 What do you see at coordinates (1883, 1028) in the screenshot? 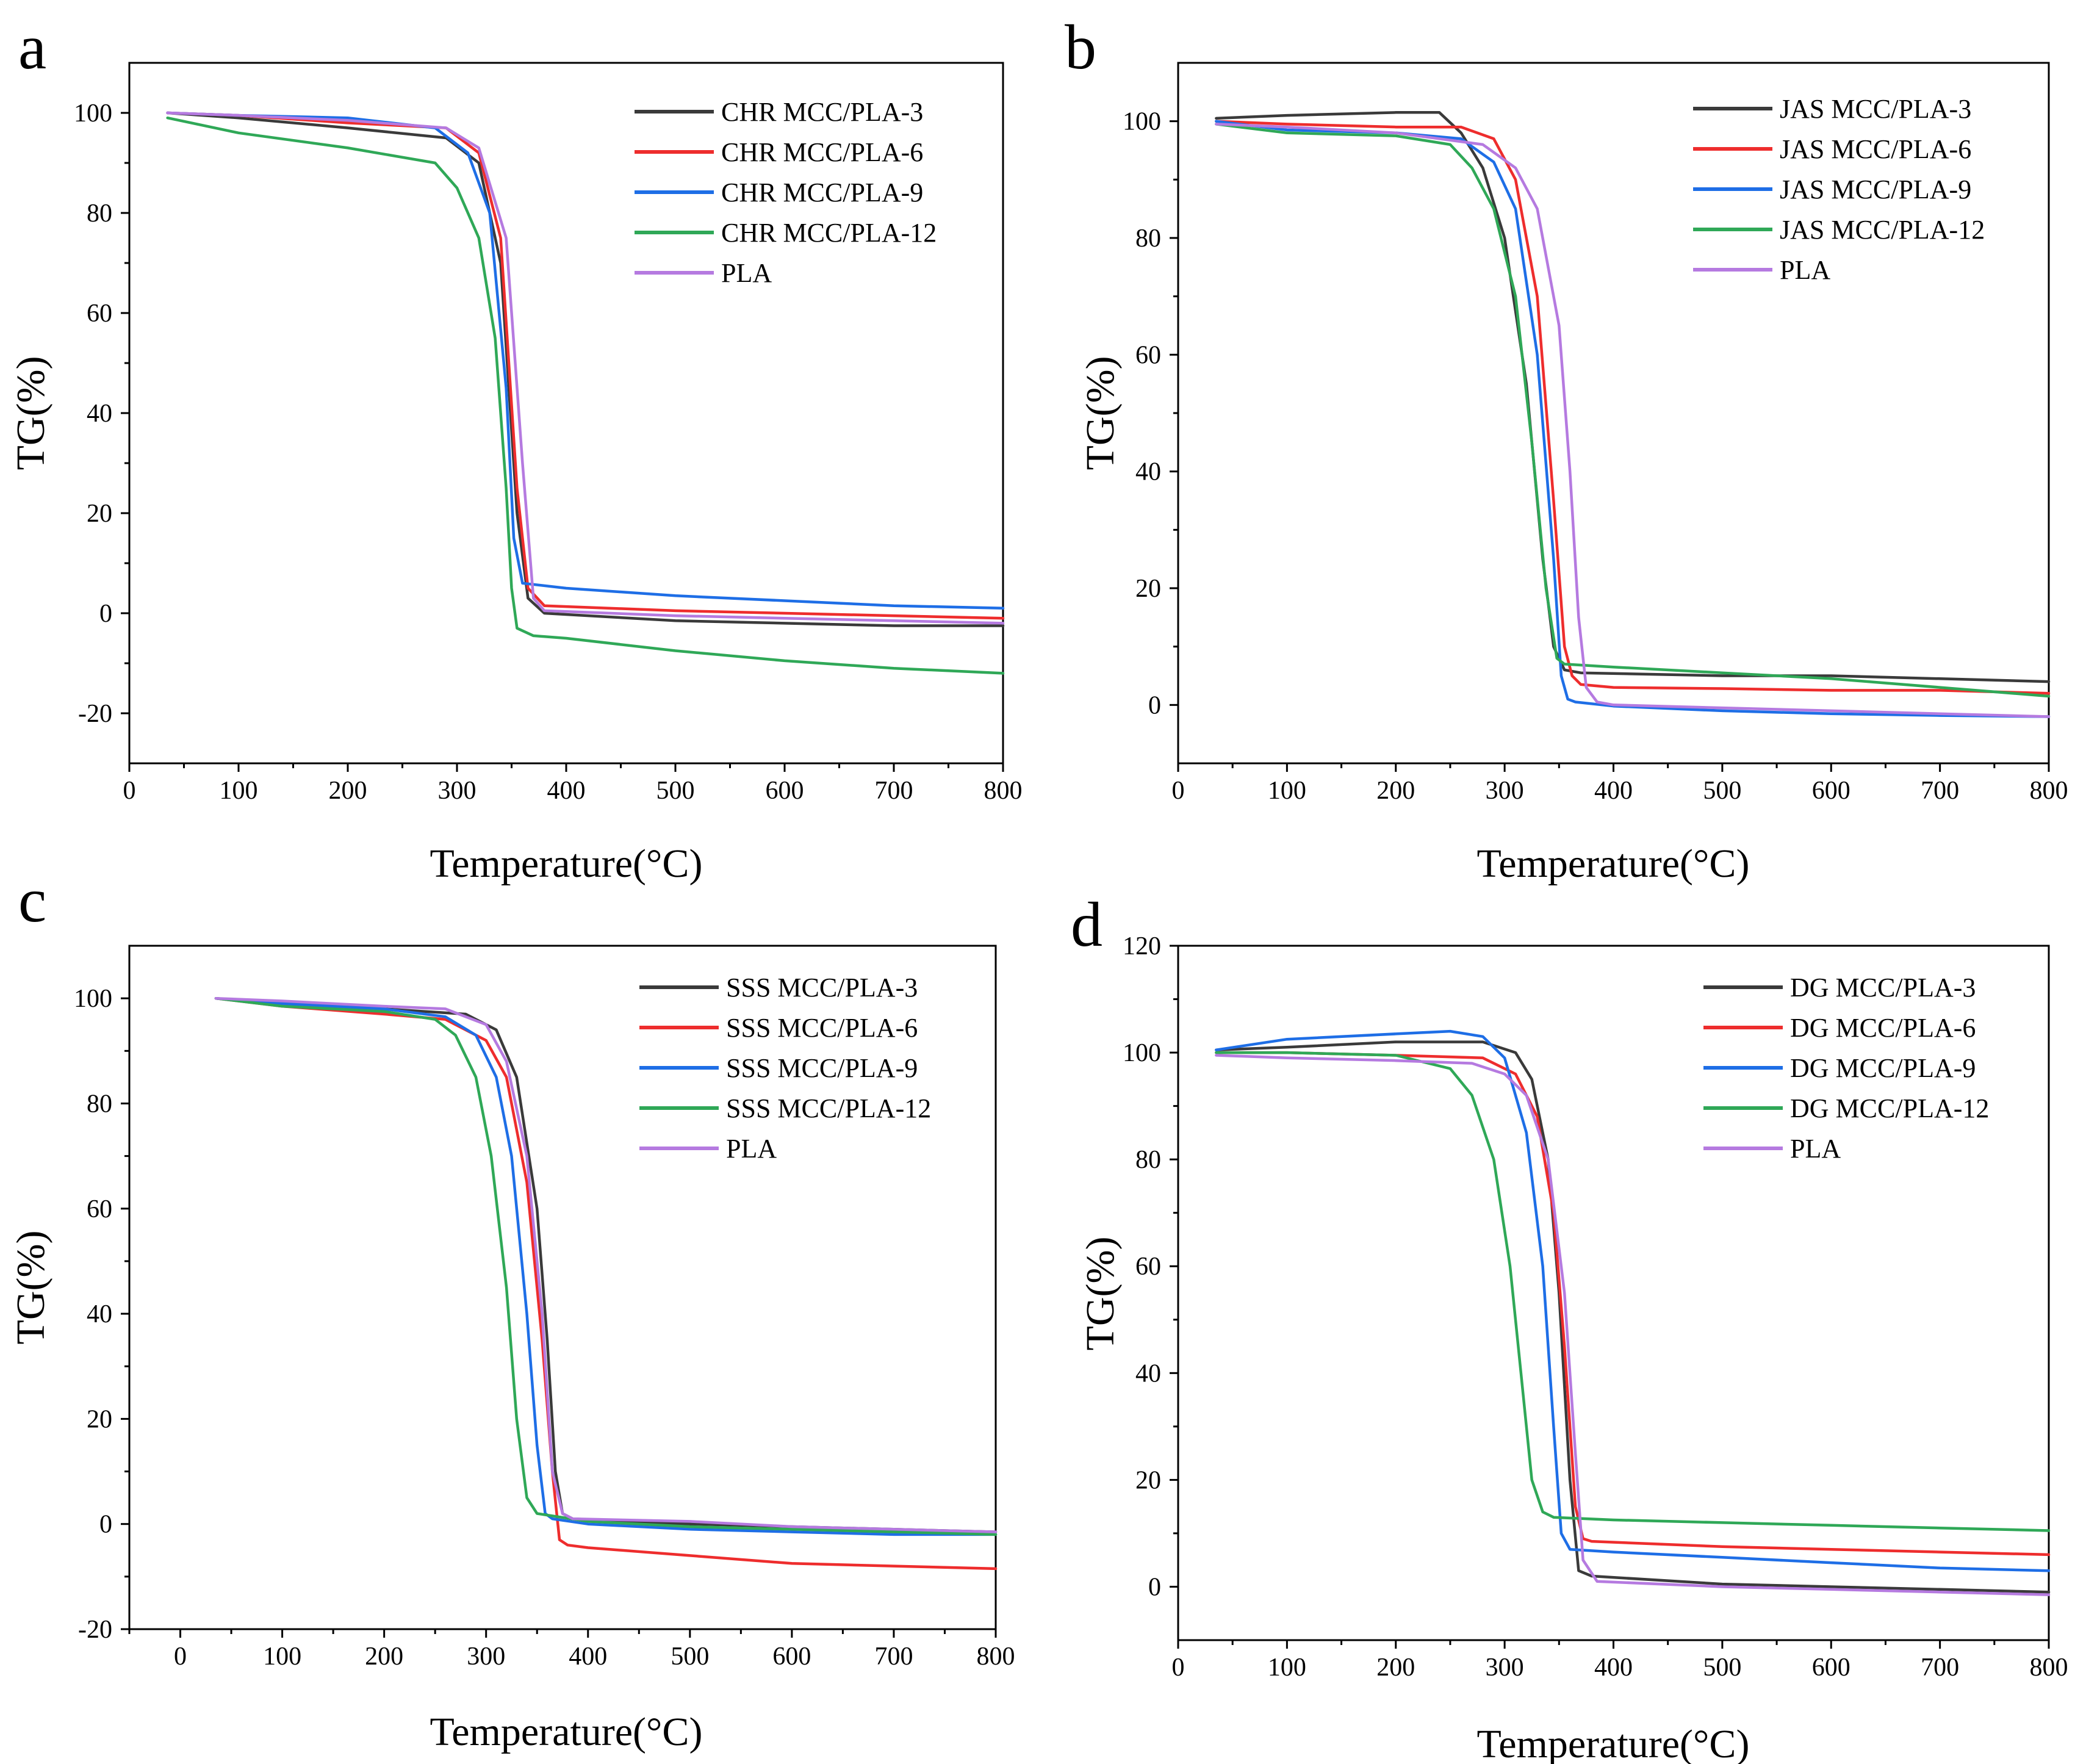
I see `legend-label: DG MCC/PLA-6` at bounding box center [1883, 1028].